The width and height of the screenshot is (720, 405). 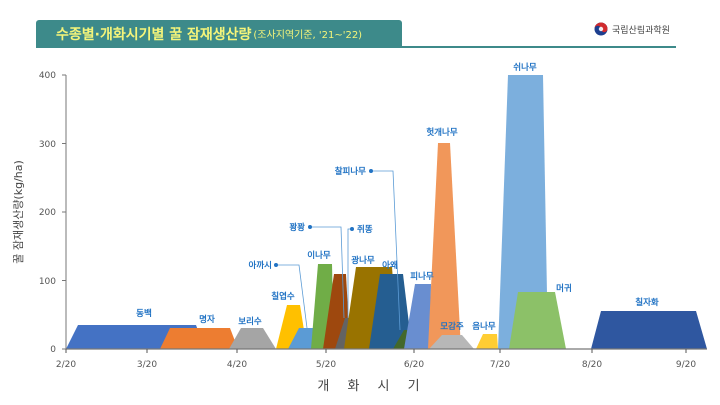 What do you see at coordinates (390, 311) in the screenshot?
I see `series-awae` at bounding box center [390, 311].